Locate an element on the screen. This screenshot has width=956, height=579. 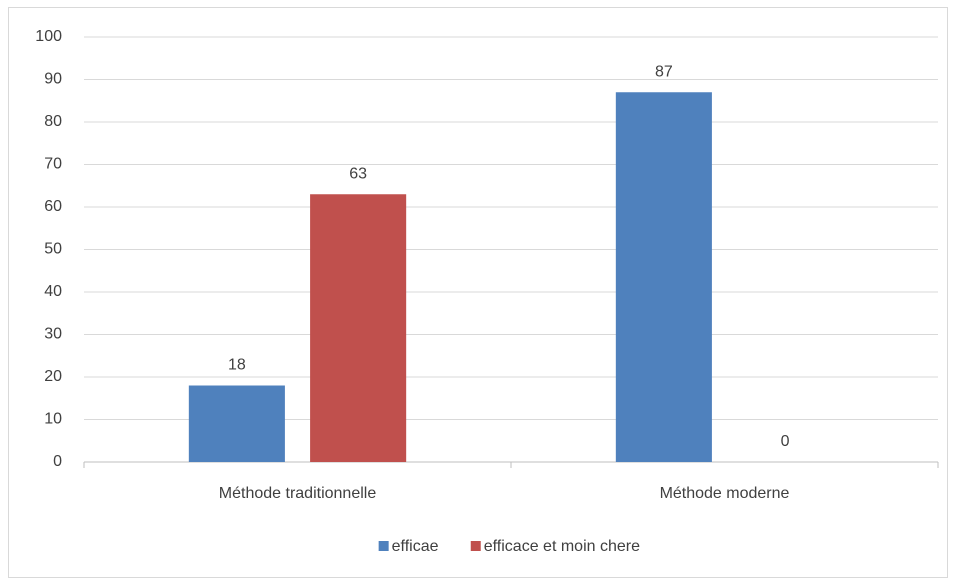
y-tick-label: 90 is located at coordinates (53, 79).